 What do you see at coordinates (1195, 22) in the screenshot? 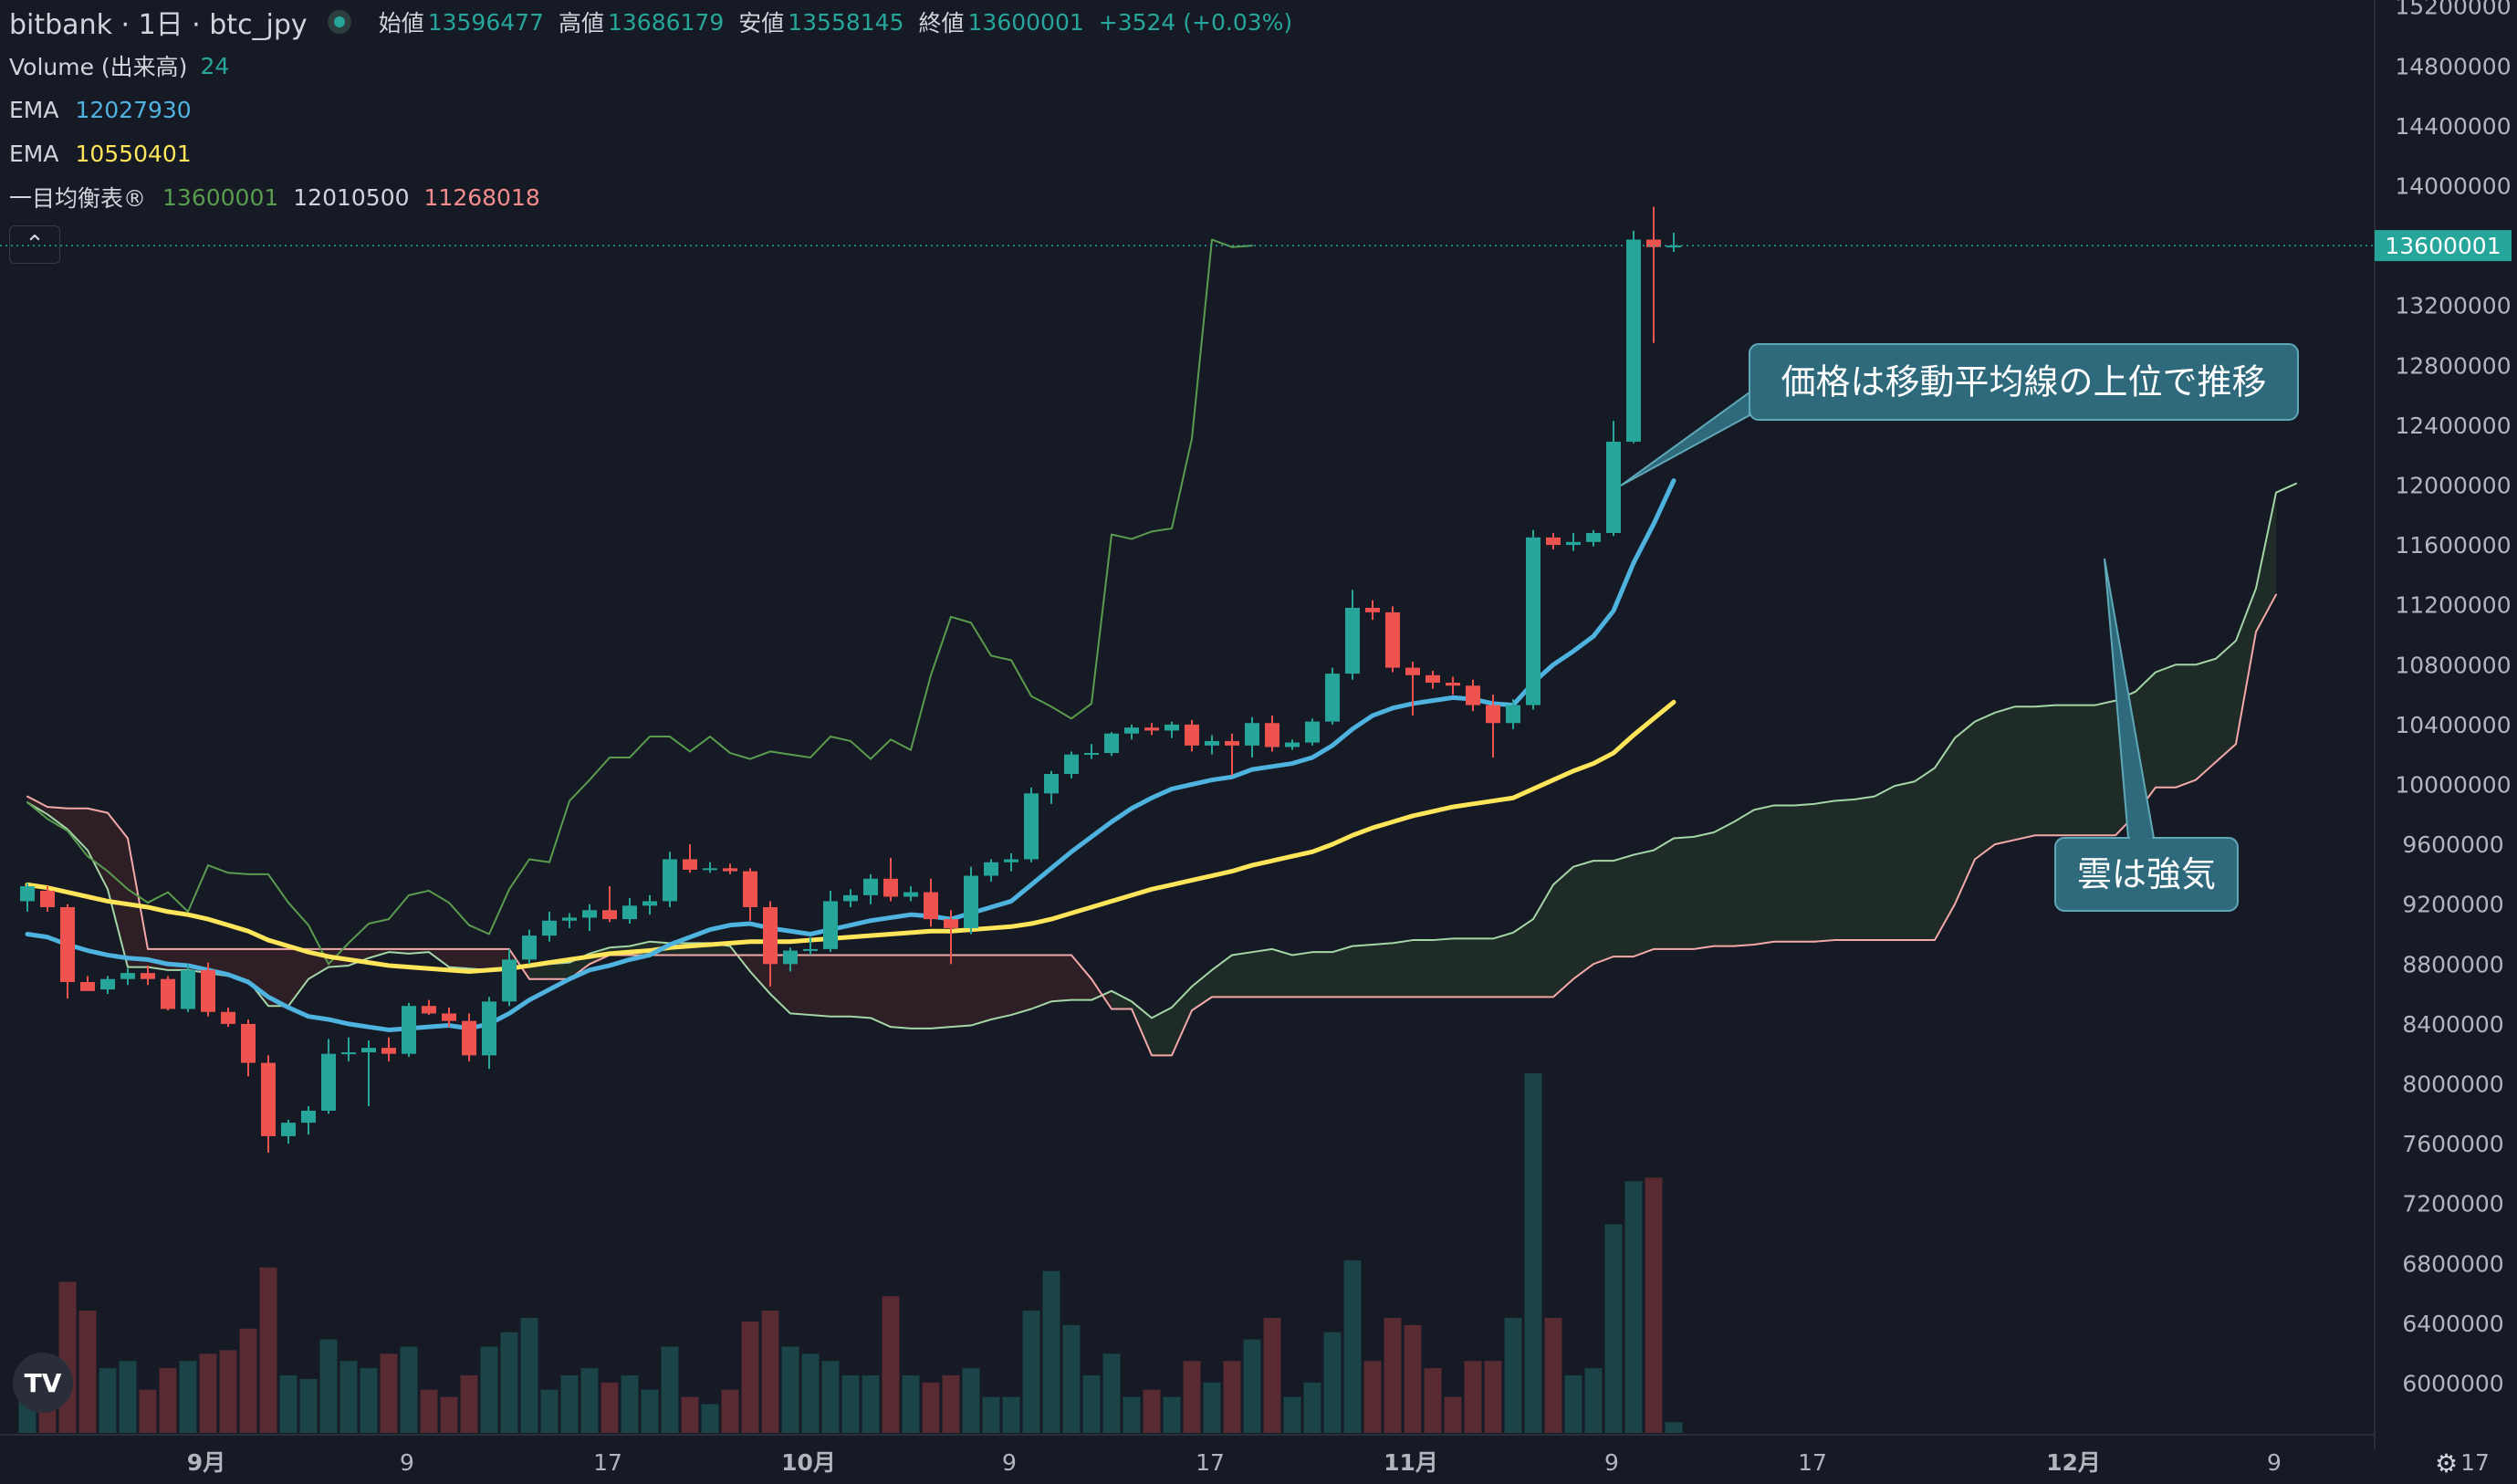
I see `change-value: +3524 (+0.03%)` at bounding box center [1195, 22].